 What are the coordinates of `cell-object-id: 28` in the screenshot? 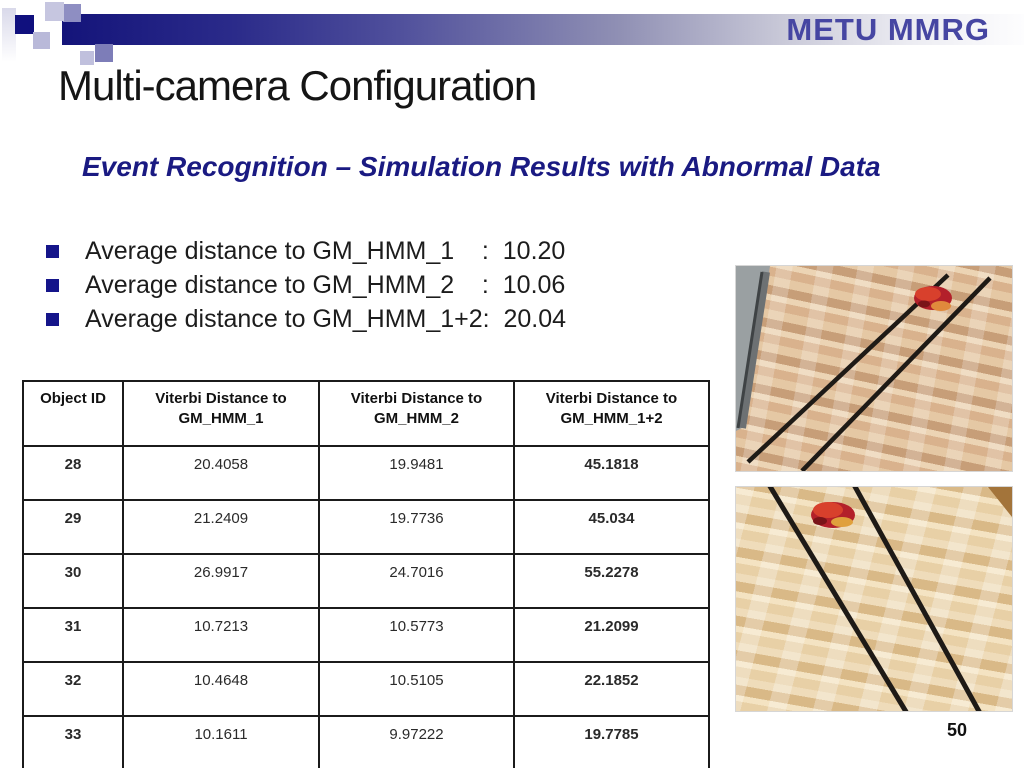 It's located at (73, 473).